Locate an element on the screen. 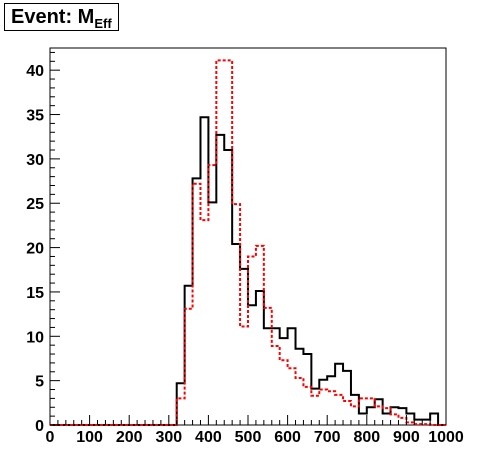 The height and width of the screenshot is (472, 496). chart-title-main: Event: M is located at coordinates (53, 17).